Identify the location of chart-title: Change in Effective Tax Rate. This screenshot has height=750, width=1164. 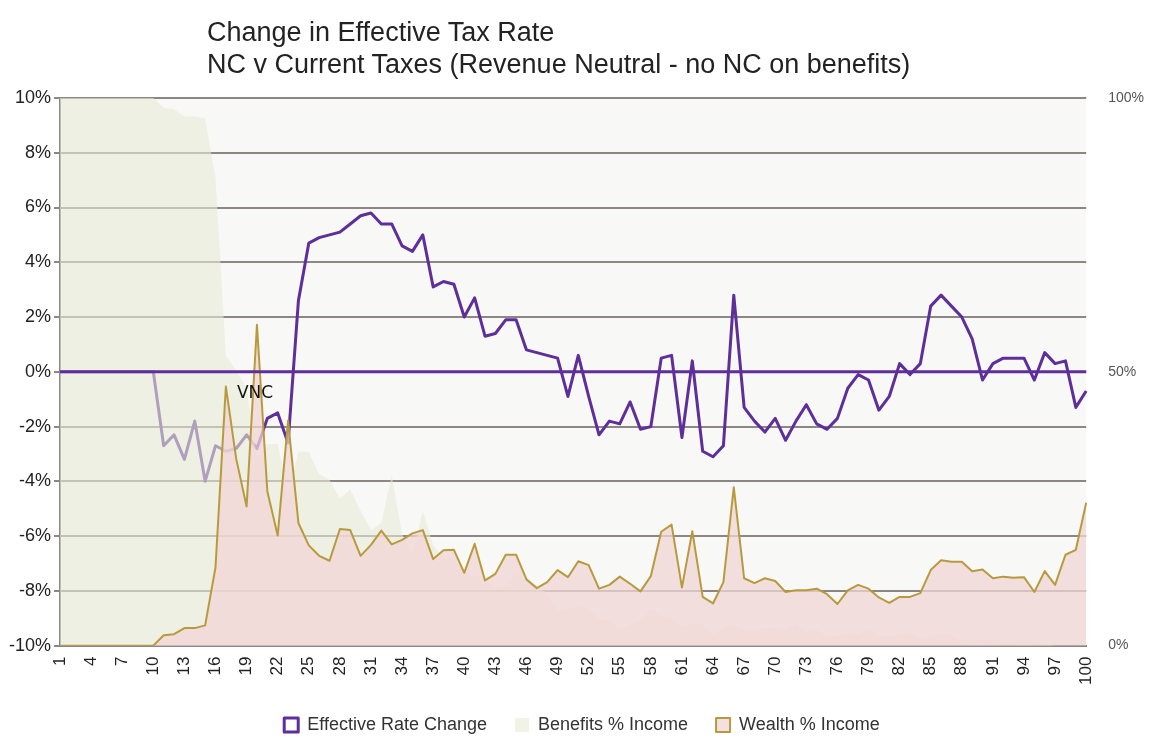
(381, 32).